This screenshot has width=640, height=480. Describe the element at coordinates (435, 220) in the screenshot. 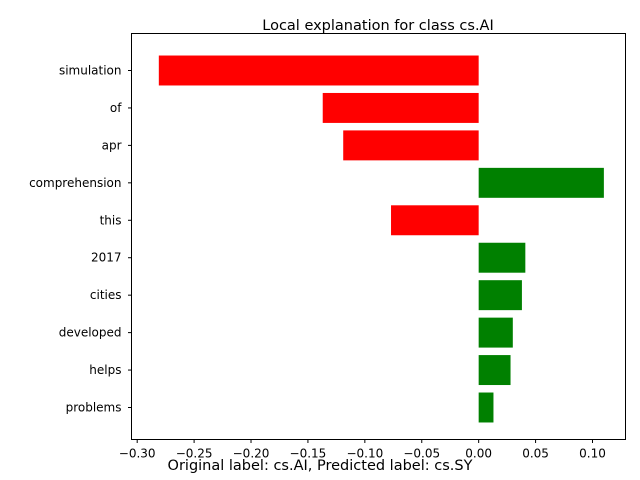

I see `bar-this` at that location.